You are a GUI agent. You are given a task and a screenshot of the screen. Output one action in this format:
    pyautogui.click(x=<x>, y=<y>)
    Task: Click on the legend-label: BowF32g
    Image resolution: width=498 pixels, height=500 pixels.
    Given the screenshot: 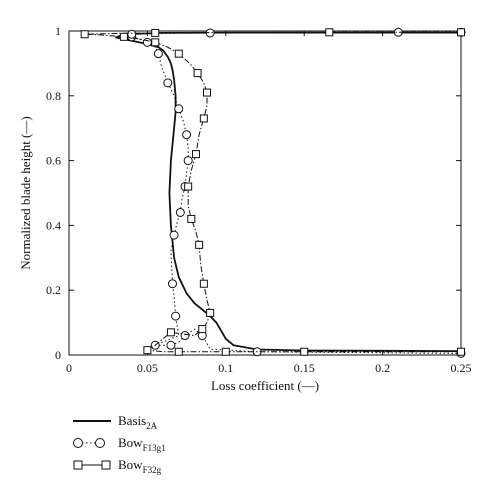 What is the action you would take?
    pyautogui.click(x=140, y=466)
    